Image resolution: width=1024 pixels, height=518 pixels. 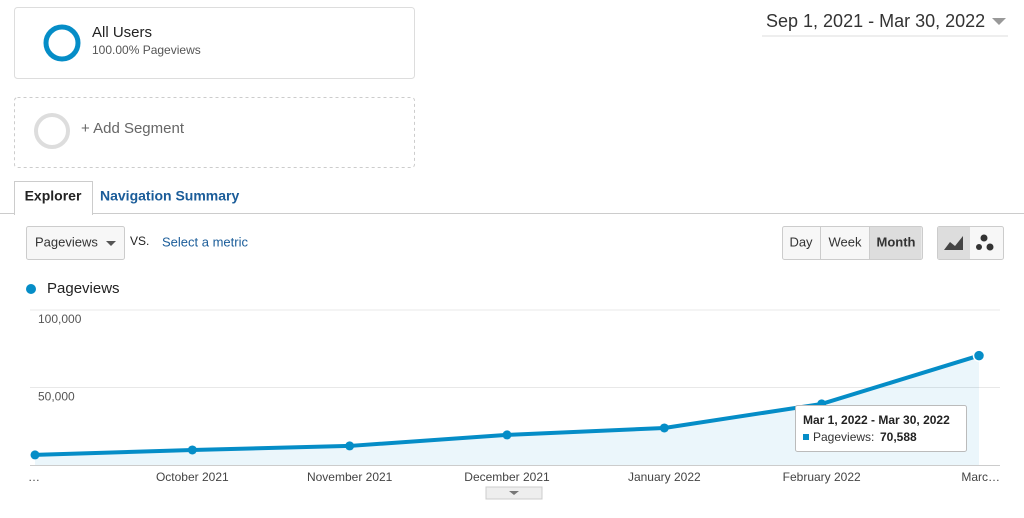 I want to click on tab-cover, so click(x=53, y=213).